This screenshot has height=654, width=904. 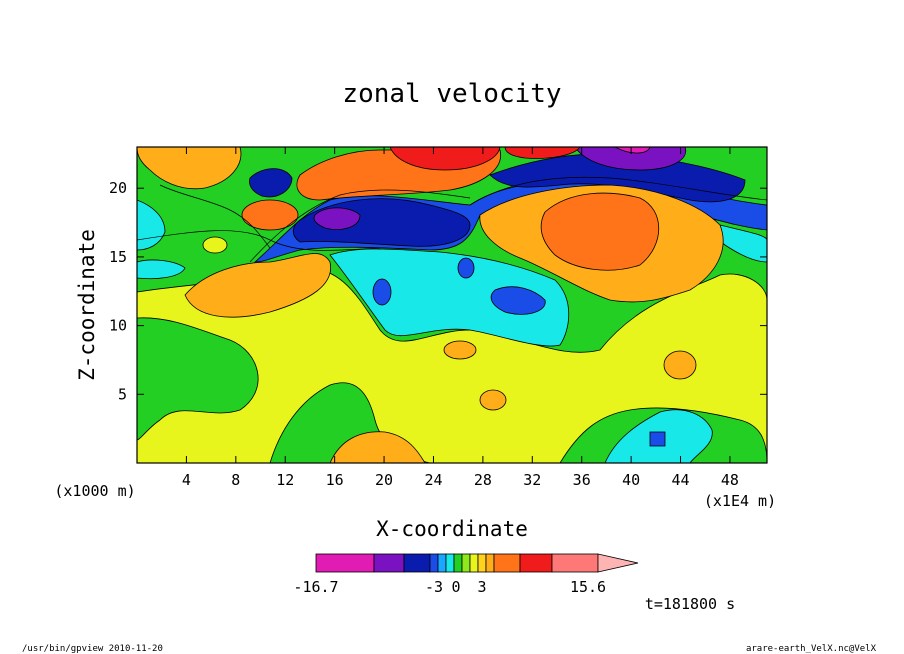 I want to click on field-region-orange-left-a, so click(x=270, y=215).